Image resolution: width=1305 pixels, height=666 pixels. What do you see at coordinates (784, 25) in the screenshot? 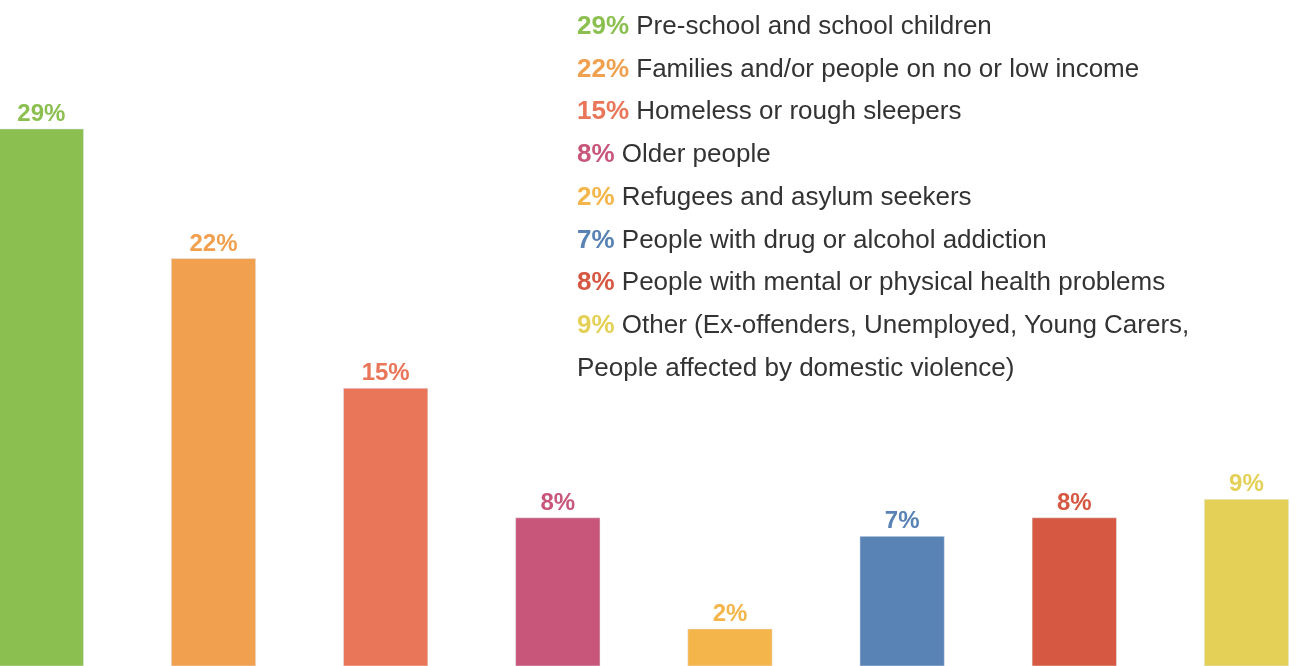
I see `text: 29% Pre-school and school children` at bounding box center [784, 25].